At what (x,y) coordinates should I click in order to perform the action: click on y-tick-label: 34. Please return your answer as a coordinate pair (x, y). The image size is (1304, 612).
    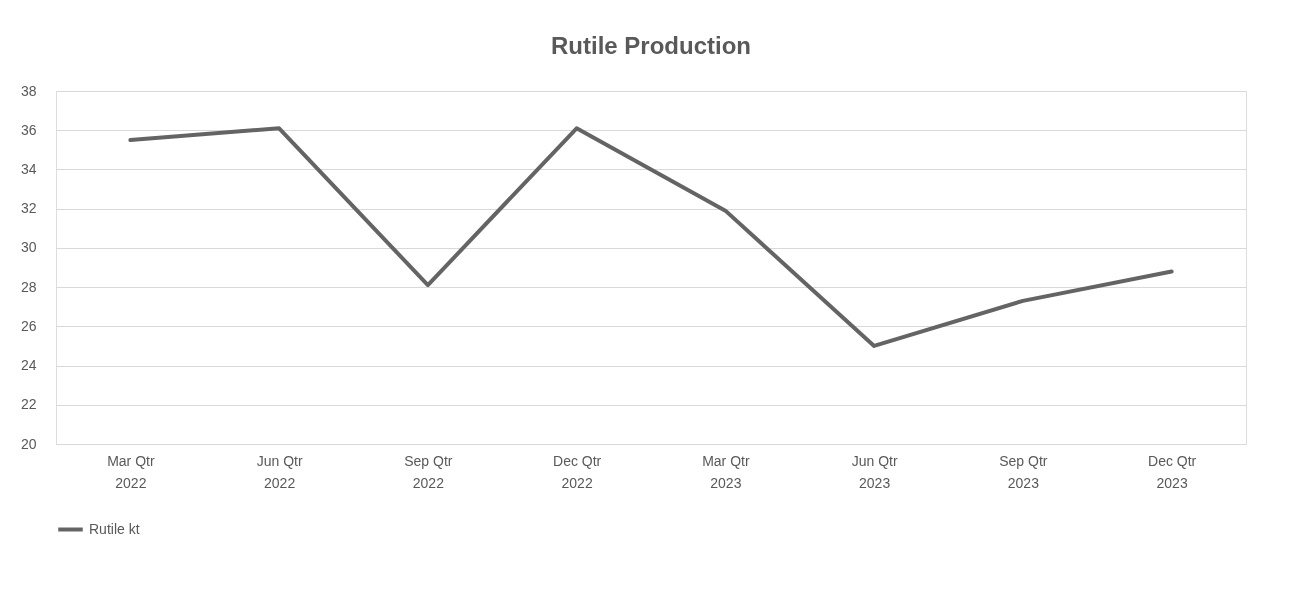
    Looking at the image, I should click on (28, 168).